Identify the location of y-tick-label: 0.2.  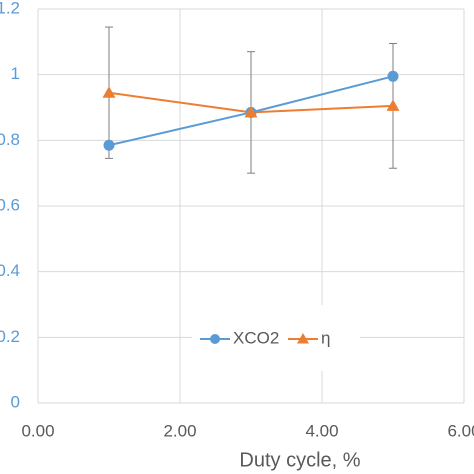
(10, 336).